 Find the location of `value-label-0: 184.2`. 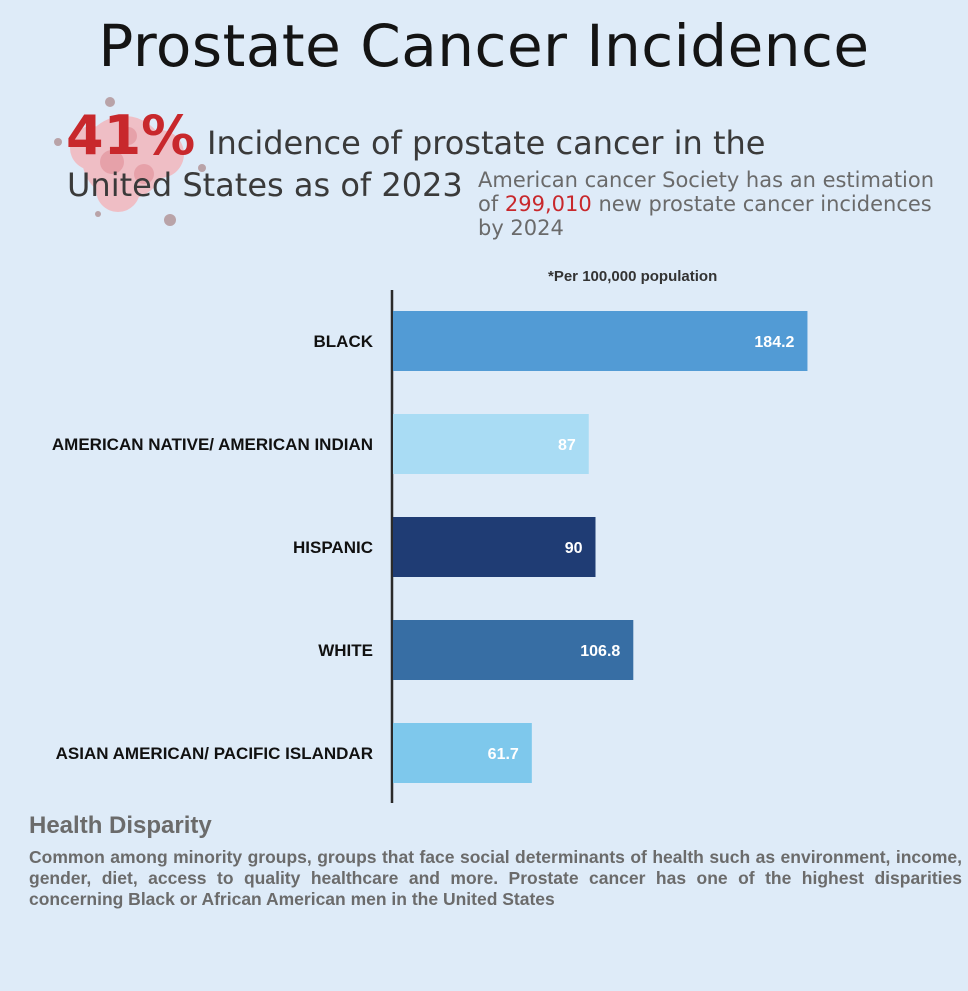

value-label-0: 184.2 is located at coordinates (774, 342).